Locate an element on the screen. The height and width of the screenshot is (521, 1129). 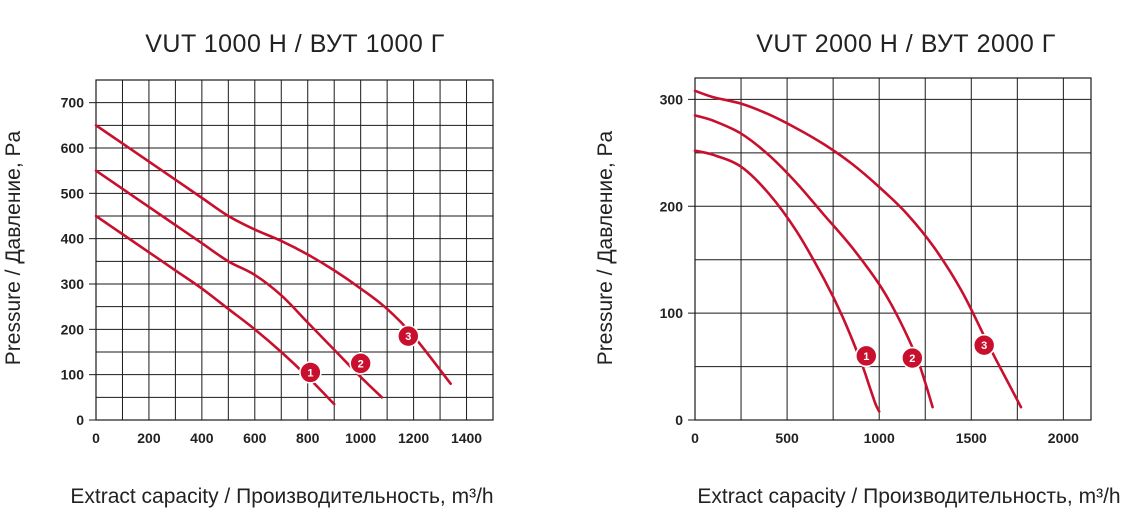
x-tick-label: 200 is located at coordinates (149, 438).